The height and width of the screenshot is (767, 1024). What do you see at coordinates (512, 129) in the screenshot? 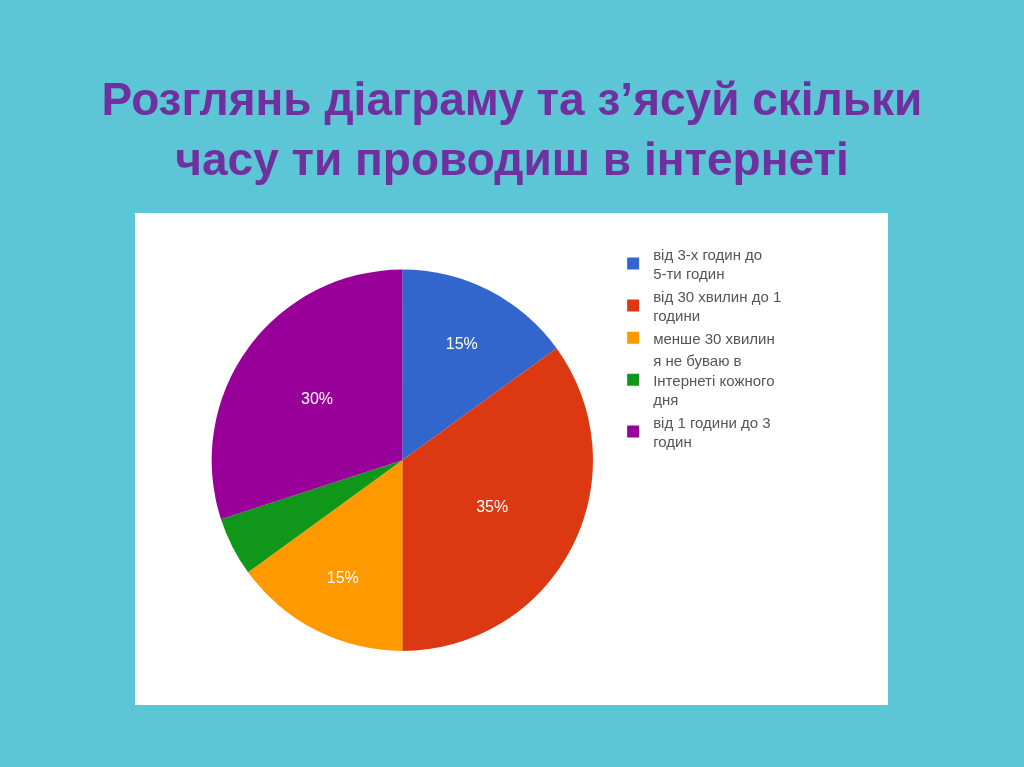
I see `chart-title: Розглянь діаграму та з’ясуй скільки часу ти проводиш в інтернеті` at bounding box center [512, 129].